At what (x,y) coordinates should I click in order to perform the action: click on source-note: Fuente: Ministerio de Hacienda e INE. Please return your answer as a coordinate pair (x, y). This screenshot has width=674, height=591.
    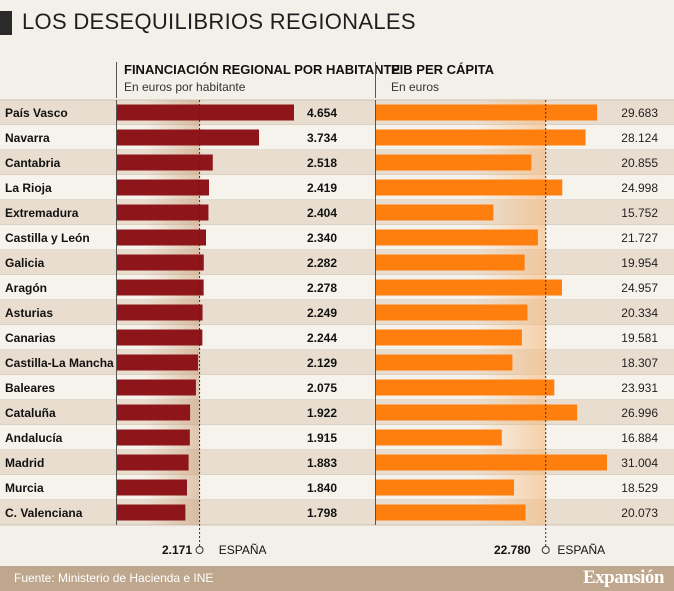
    Looking at the image, I should click on (114, 578).